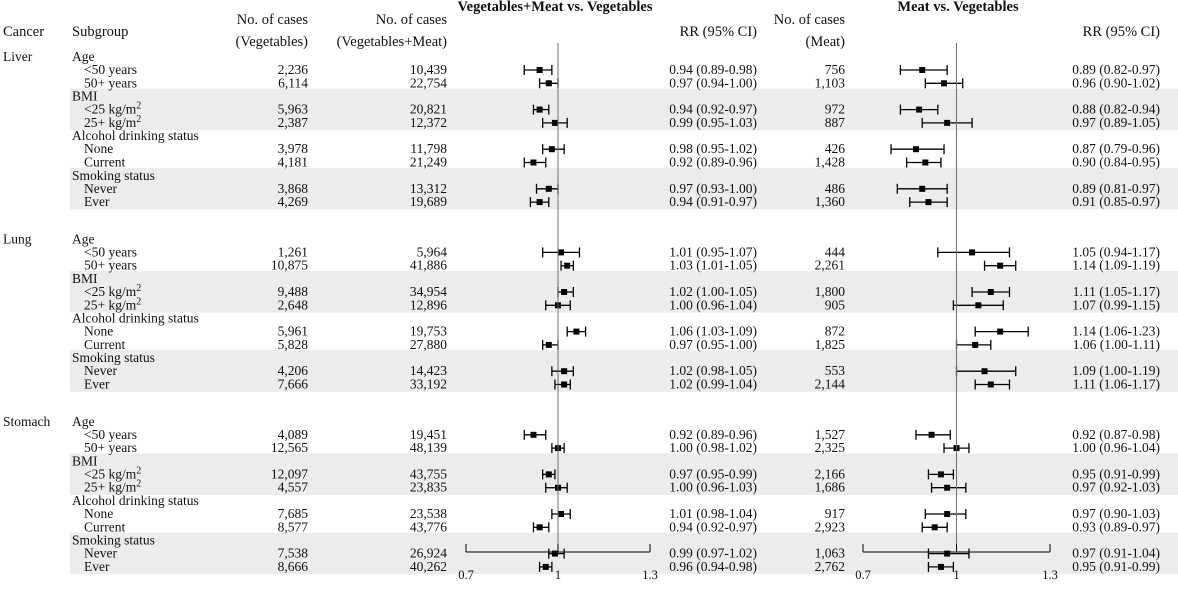 Image resolution: width=1178 pixels, height=589 pixels. What do you see at coordinates (835, 188) in the screenshot?
I see `cases-meat: 486` at bounding box center [835, 188].